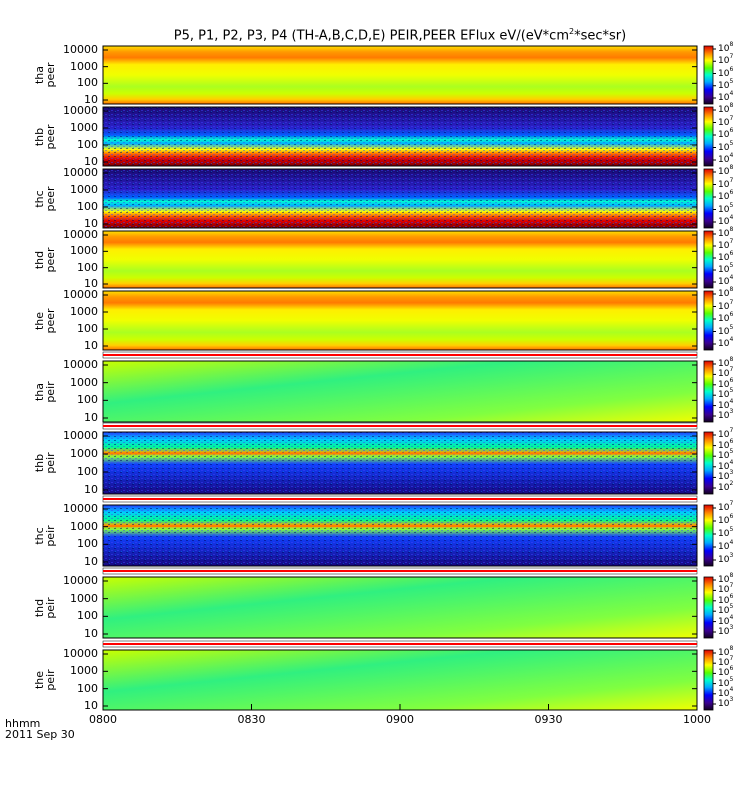 Image resolution: width=750 pixels, height=800 pixels. Describe the element at coordinates (91, 705) in the screenshot. I see `panel-the-peir-ytick-label: 10` at that location.